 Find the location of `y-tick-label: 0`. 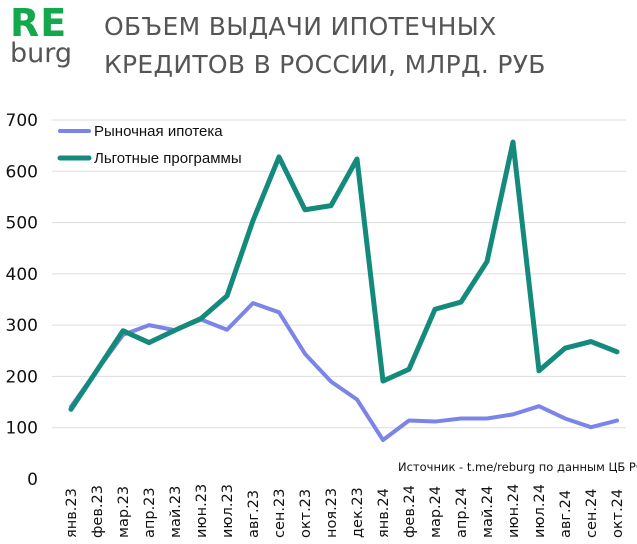

y-tick-label: 0 is located at coordinates (32, 480).